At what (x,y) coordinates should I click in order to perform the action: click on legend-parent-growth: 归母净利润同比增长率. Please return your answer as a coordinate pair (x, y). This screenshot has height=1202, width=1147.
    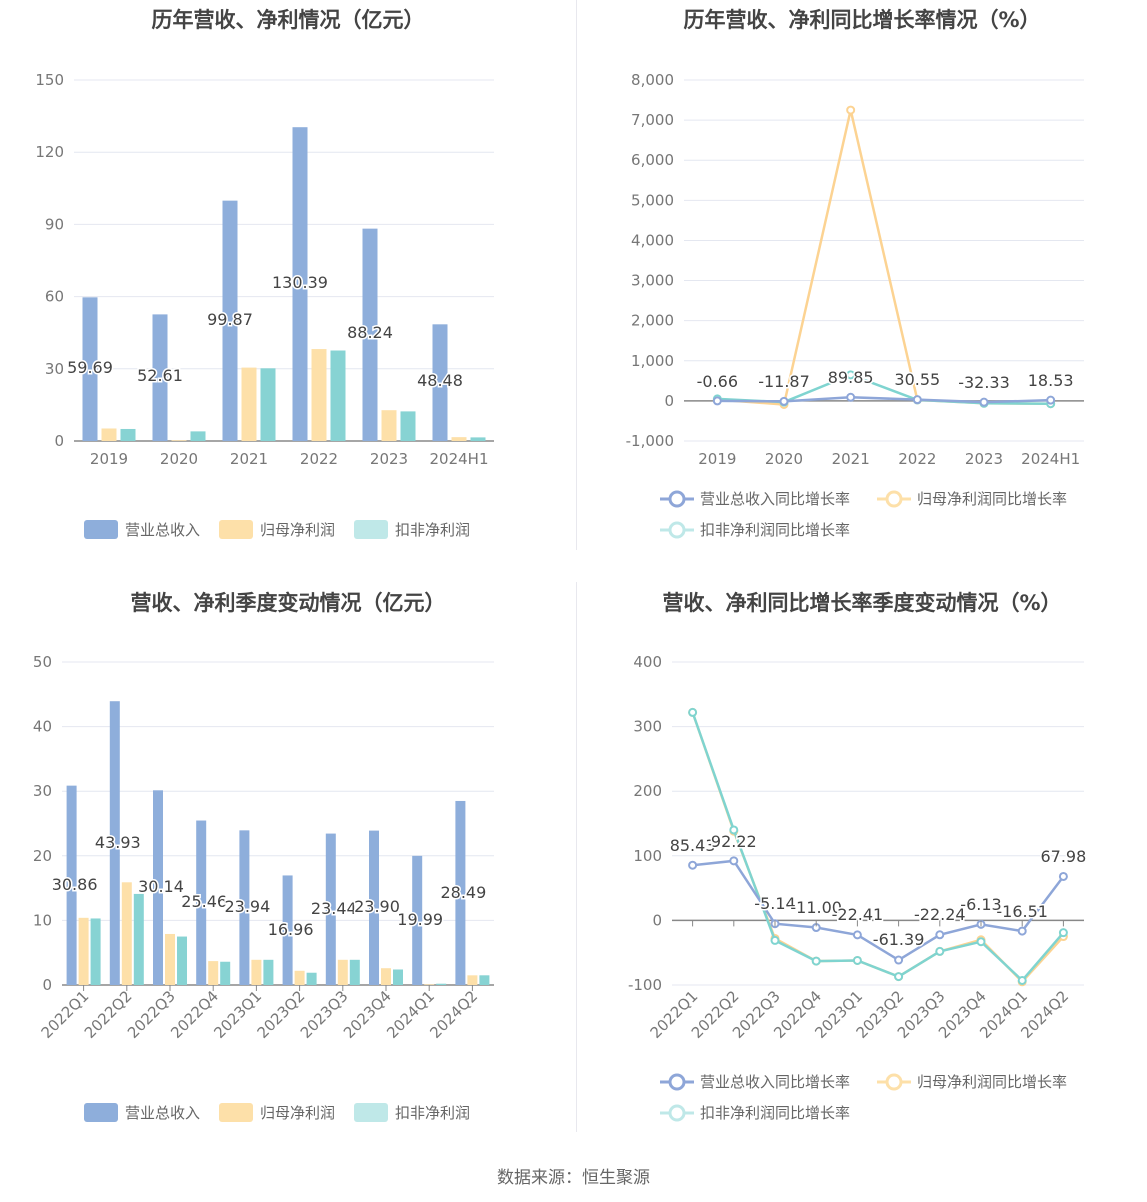
    Looking at the image, I should click on (972, 498).